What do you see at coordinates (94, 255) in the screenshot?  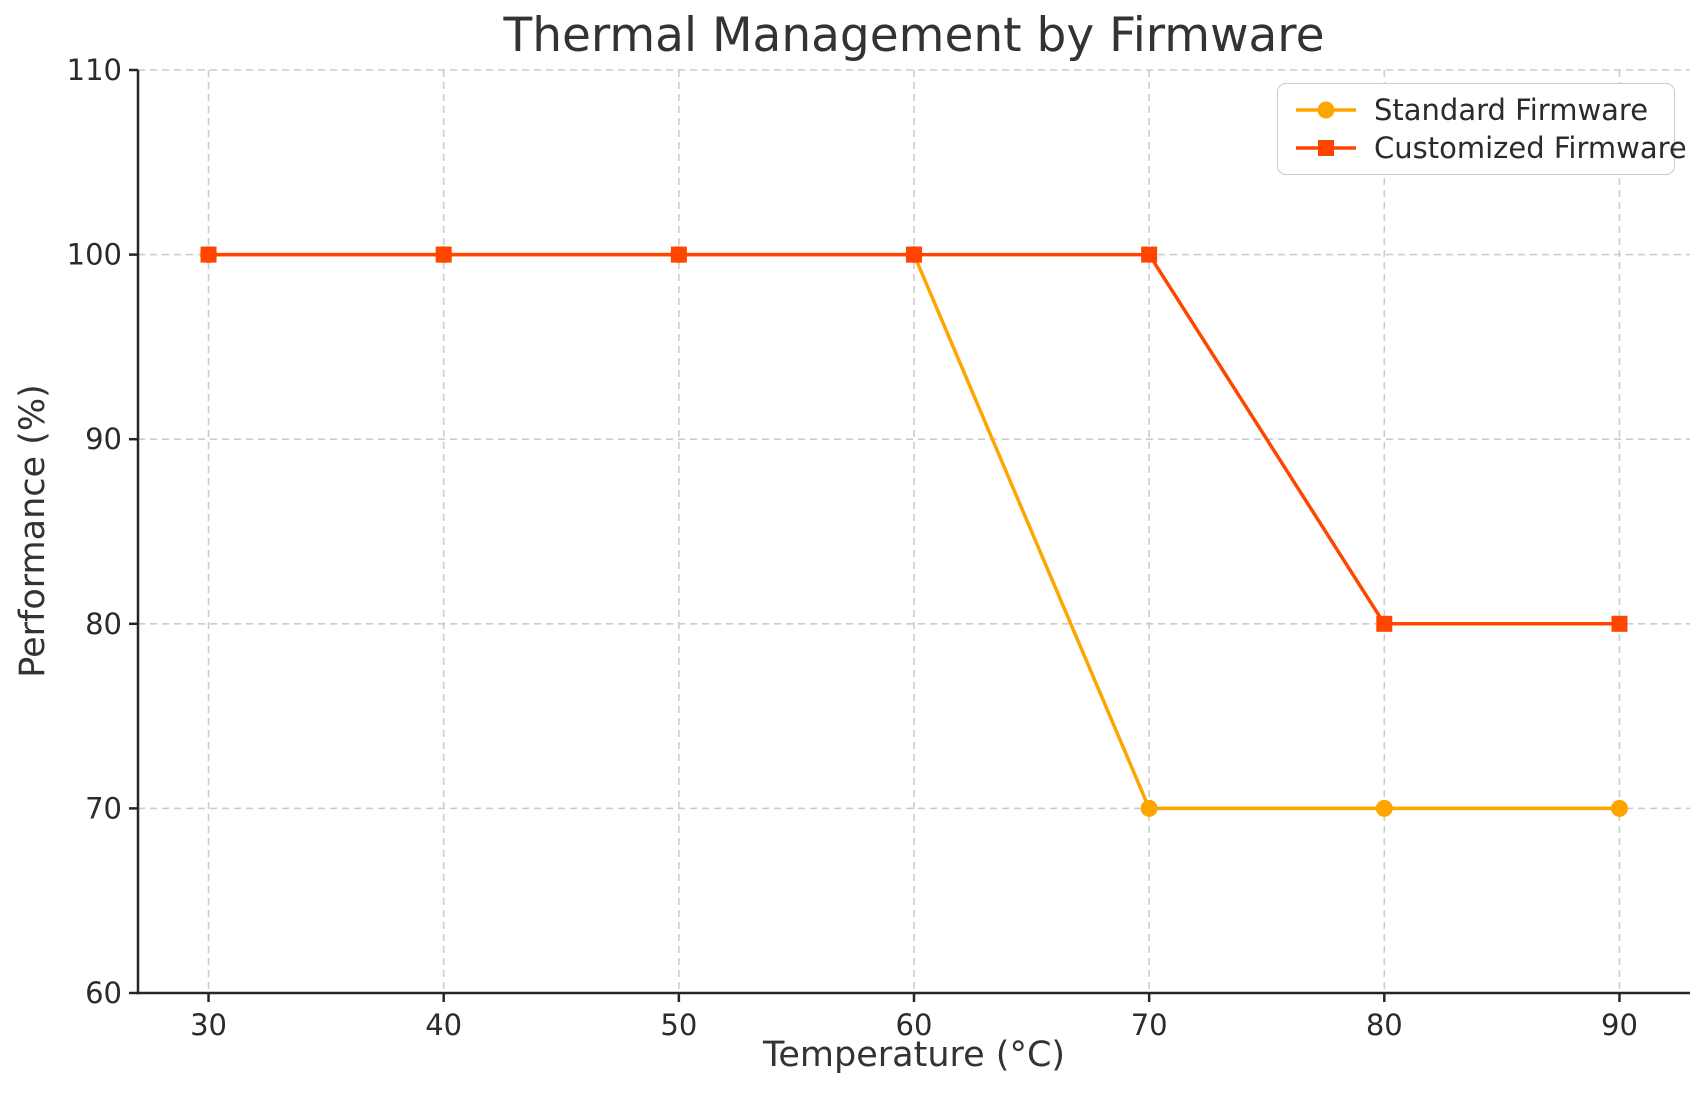 I see `svg-text: 100` at bounding box center [94, 255].